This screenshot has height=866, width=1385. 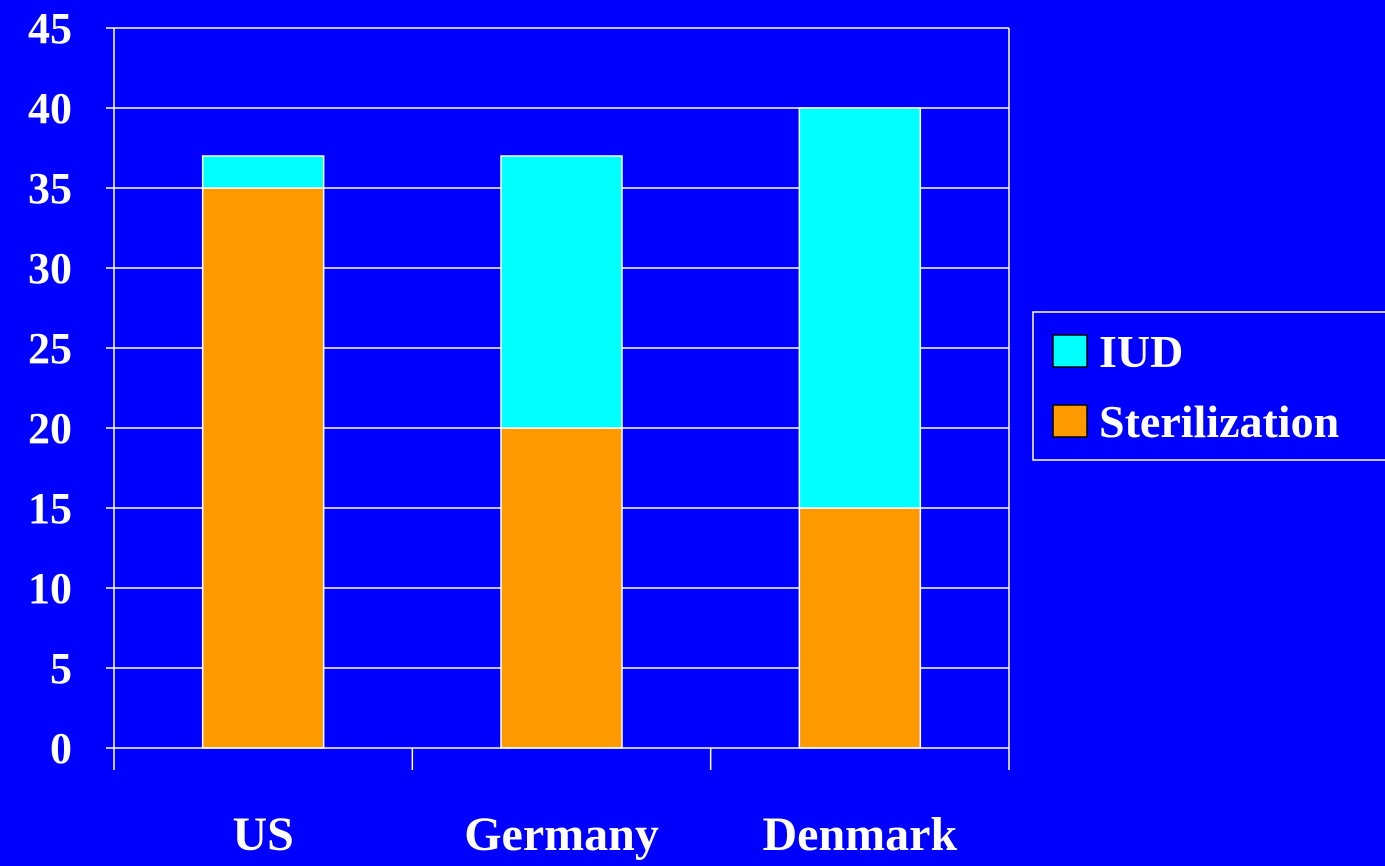 What do you see at coordinates (50, 428) in the screenshot?
I see `y-tick-label: 20` at bounding box center [50, 428].